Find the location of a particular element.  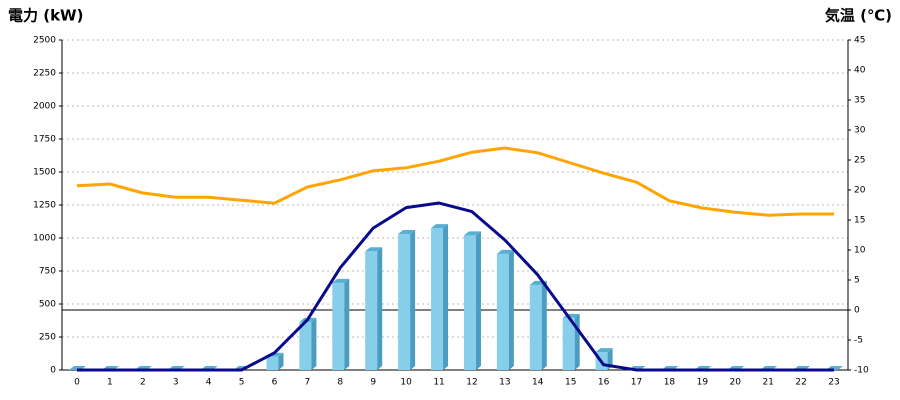

x-tick-label: 6 is located at coordinates (275, 383).